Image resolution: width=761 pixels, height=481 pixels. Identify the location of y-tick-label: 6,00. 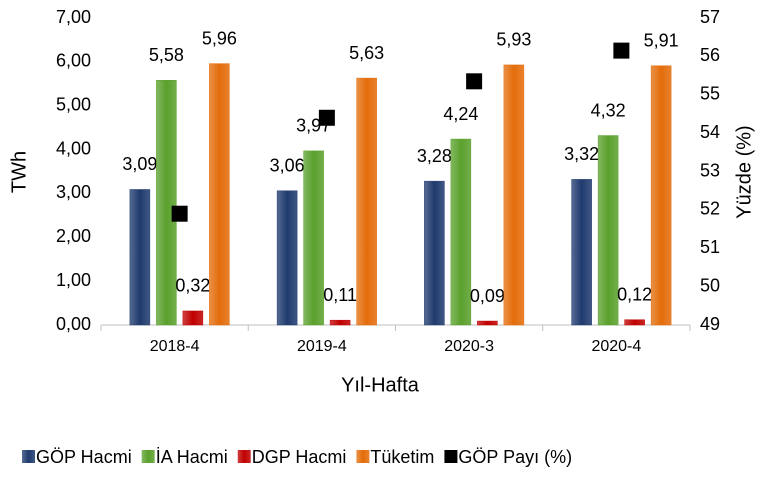
(73, 61).